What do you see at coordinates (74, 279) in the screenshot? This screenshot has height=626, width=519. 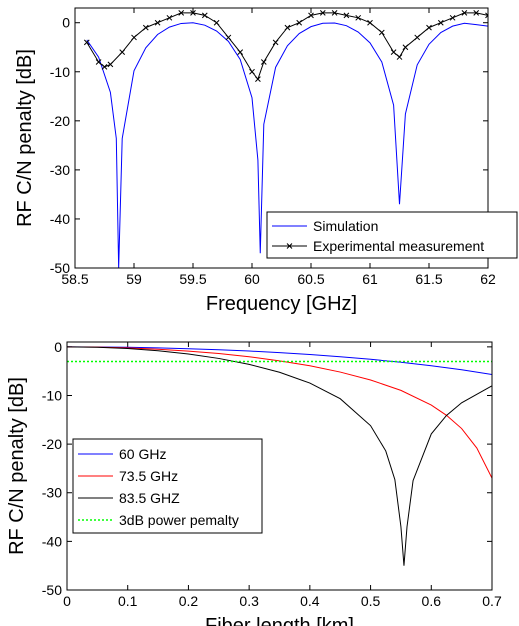 I see `x-tick-label: 58.5` at bounding box center [74, 279].